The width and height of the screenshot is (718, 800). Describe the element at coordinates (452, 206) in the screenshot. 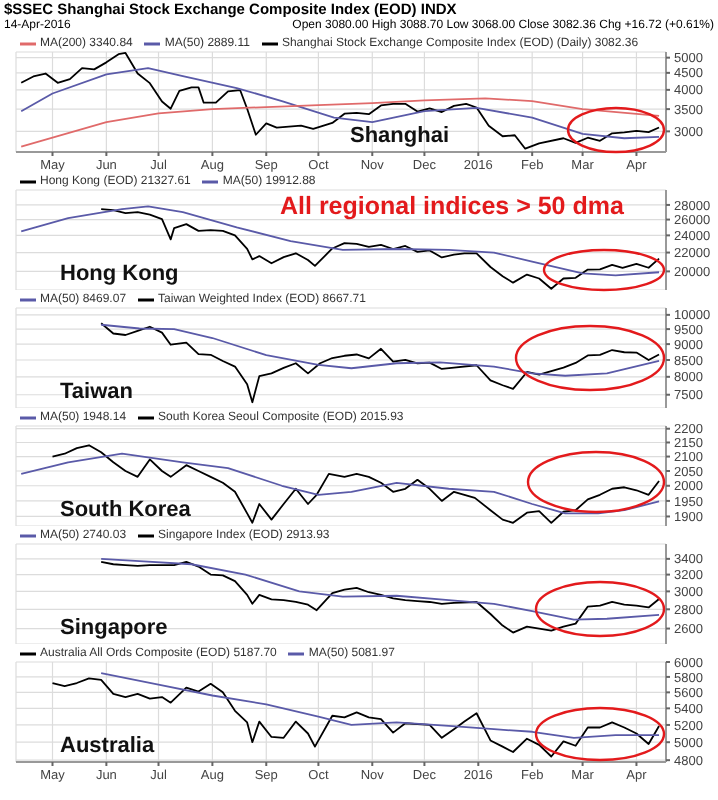

I see `annotation: All regional indices > 50 dma` at that location.